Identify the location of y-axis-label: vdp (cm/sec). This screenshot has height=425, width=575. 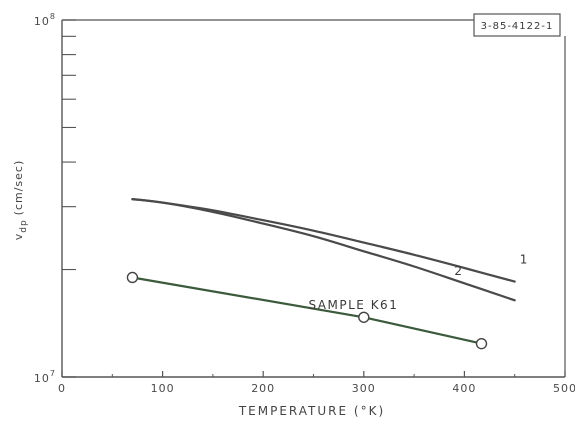
(20, 200).